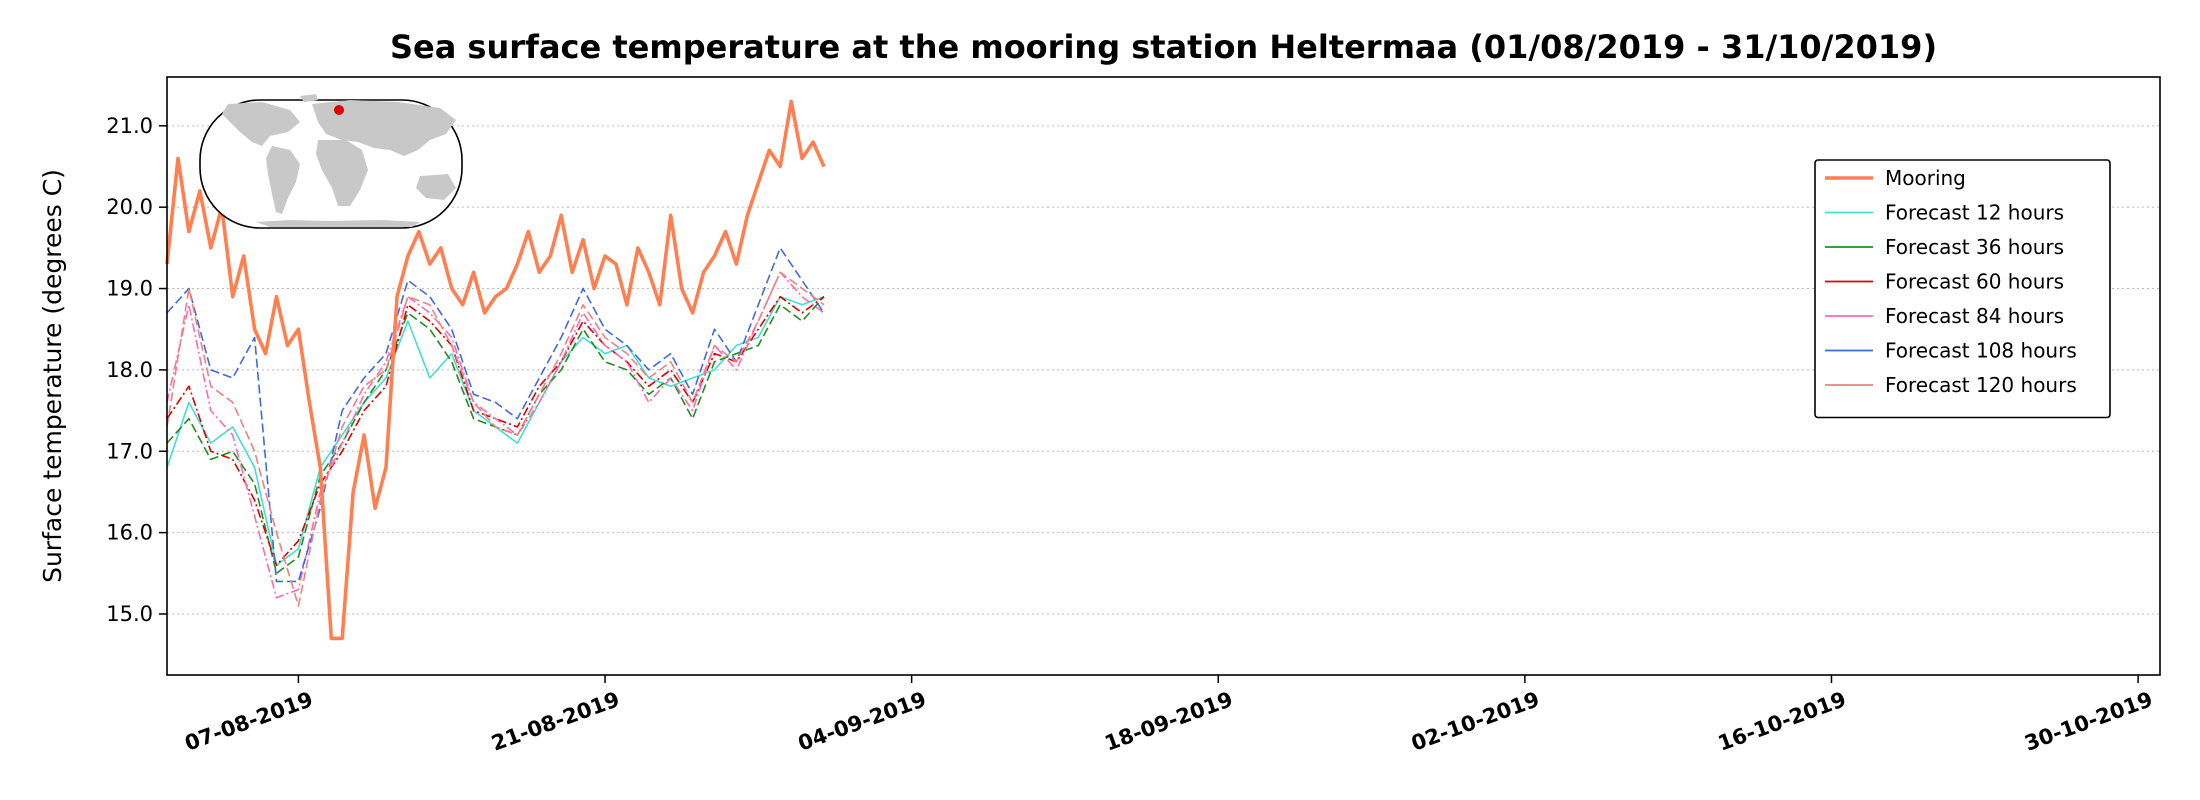  I want to click on x-tick-label: 18-09-2019, so click(1169, 721).